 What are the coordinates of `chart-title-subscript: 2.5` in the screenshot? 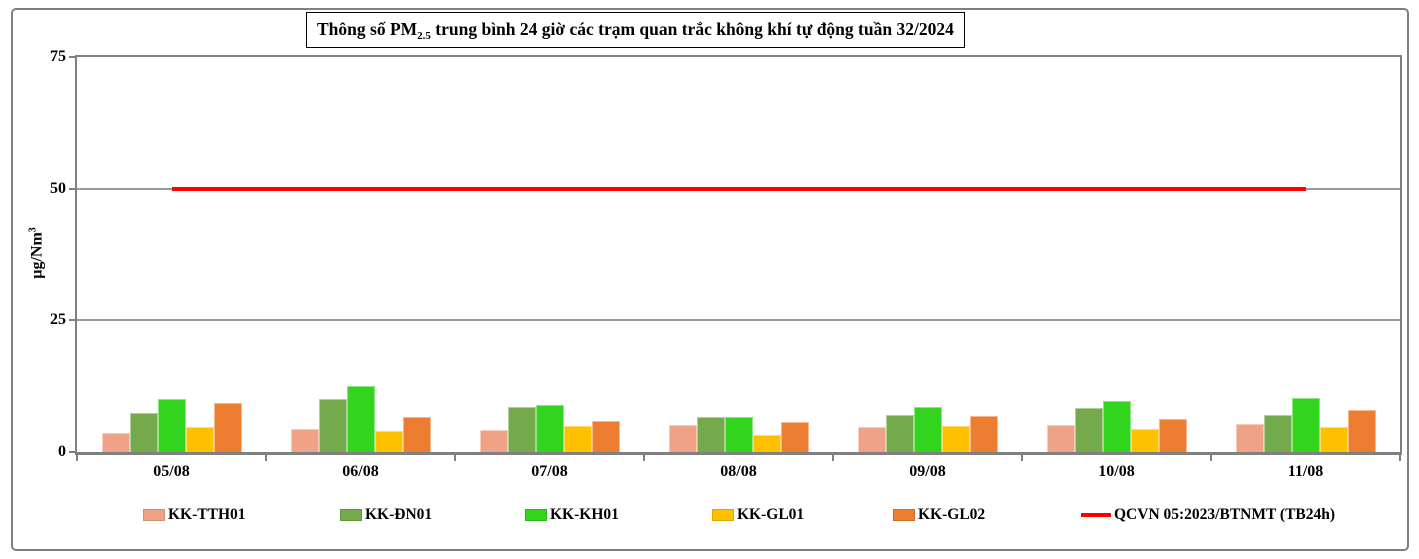 It's located at (424, 35).